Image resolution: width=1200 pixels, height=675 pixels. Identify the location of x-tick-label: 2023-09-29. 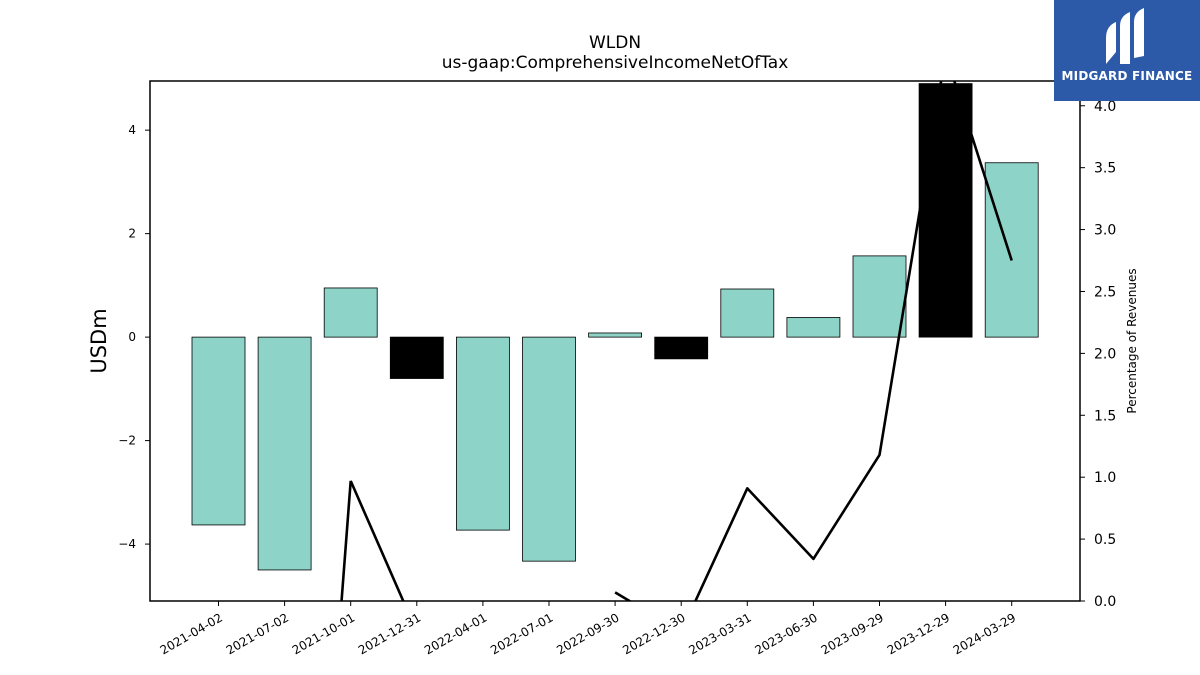
(852, 633).